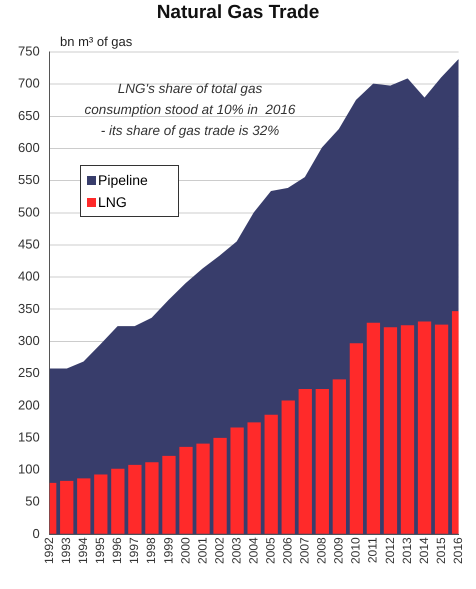  What do you see at coordinates (423, 550) in the screenshot?
I see `x-tick-label: 2014` at bounding box center [423, 550].